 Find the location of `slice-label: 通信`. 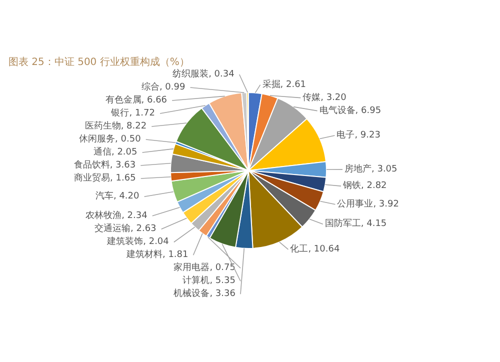

slice-label: 通信 is located at coordinates (102, 152).